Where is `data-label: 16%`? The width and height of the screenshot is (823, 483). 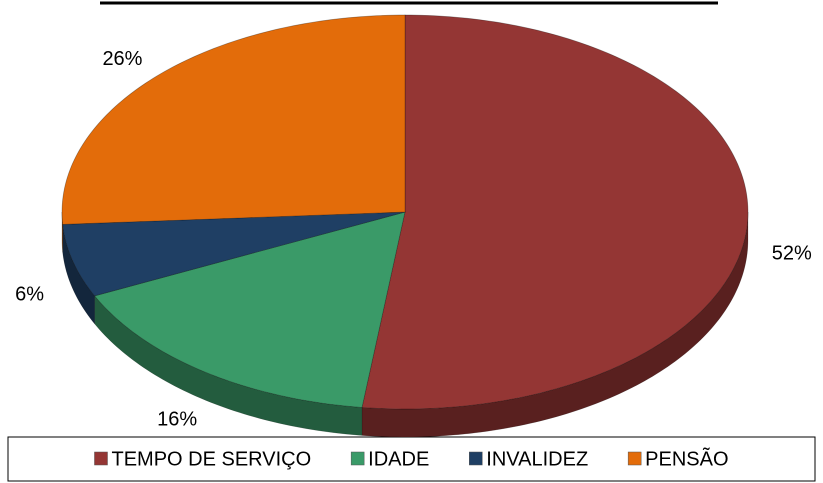
data-label: 16% is located at coordinates (177, 419).